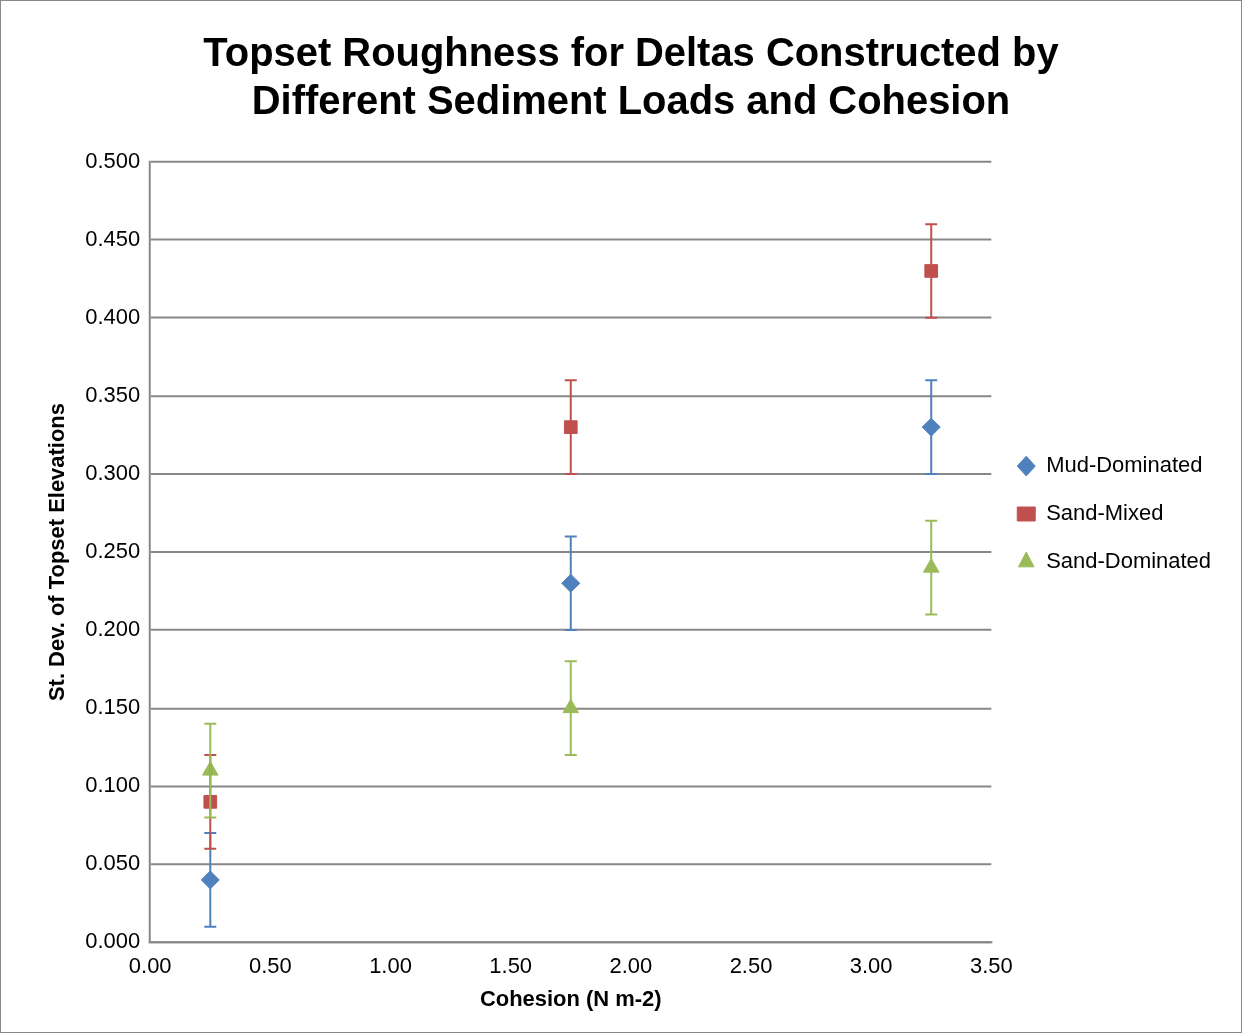  What do you see at coordinates (113, 160) in the screenshot?
I see `y-tick-label: 0.500` at bounding box center [113, 160].